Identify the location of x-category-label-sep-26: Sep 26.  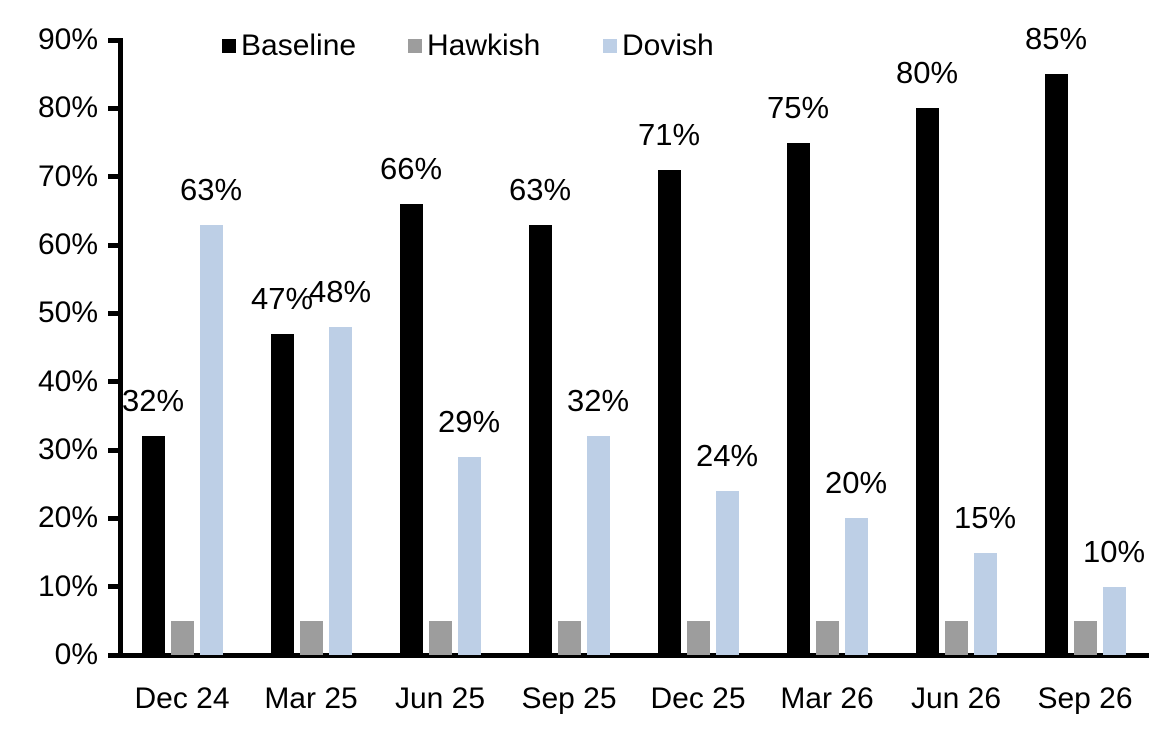
(1085, 698).